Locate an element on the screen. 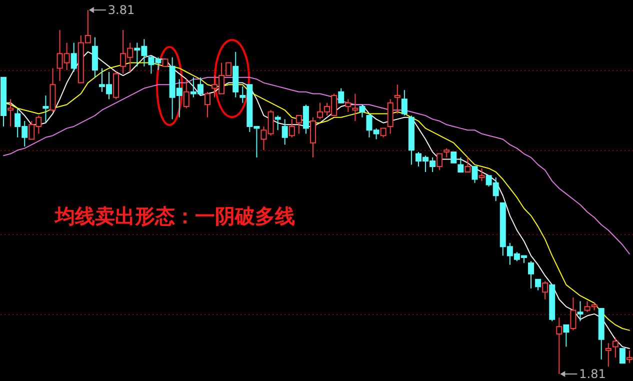 Image resolution: width=633 pixels, height=381 pixels. annotation: 3.81 is located at coordinates (121, 10).